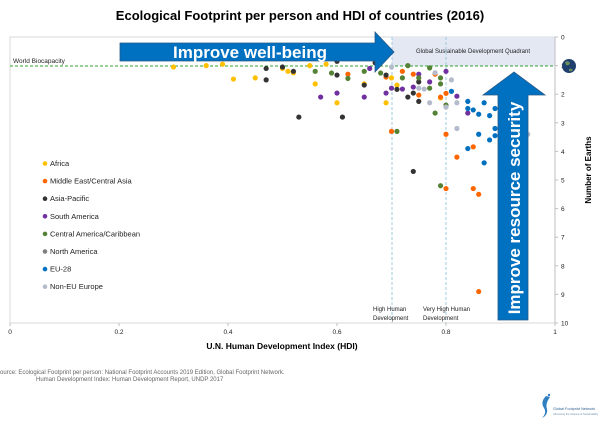 The height and width of the screenshot is (425, 600). What do you see at coordinates (130, 380) in the screenshot?
I see `source-line-2: Human Development Index` at bounding box center [130, 380].